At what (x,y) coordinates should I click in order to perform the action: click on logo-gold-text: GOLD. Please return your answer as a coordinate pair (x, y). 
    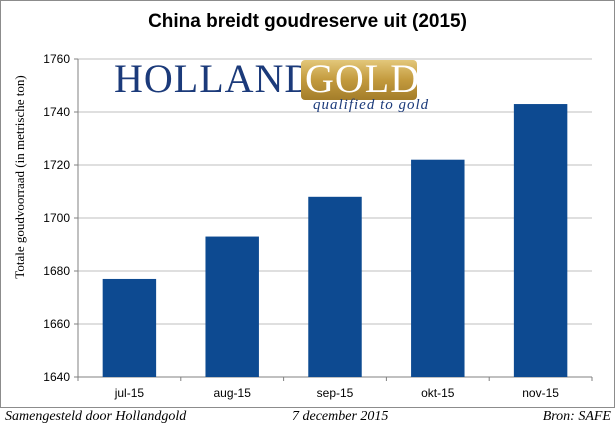
    Looking at the image, I should click on (362, 78).